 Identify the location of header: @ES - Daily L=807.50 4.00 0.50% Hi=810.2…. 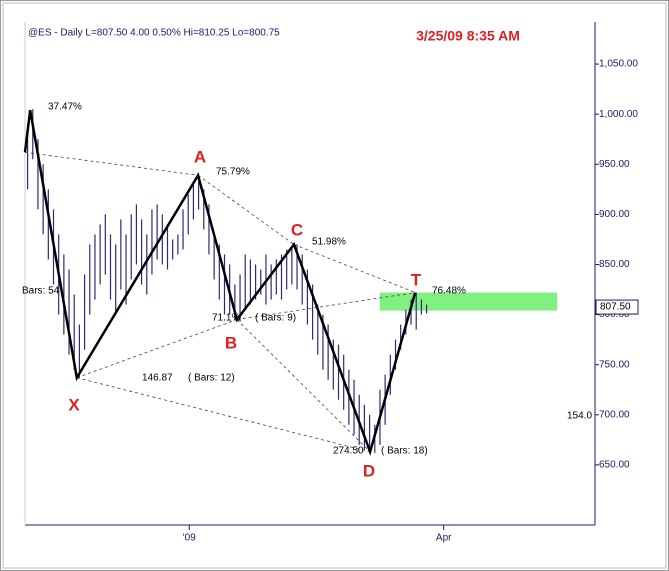
(154, 33).